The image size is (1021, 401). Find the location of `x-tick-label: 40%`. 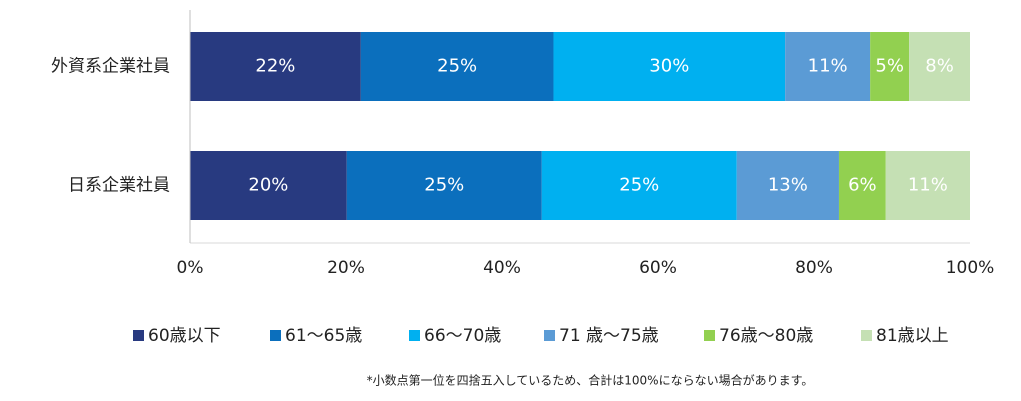

x-tick-label: 40% is located at coordinates (502, 268).